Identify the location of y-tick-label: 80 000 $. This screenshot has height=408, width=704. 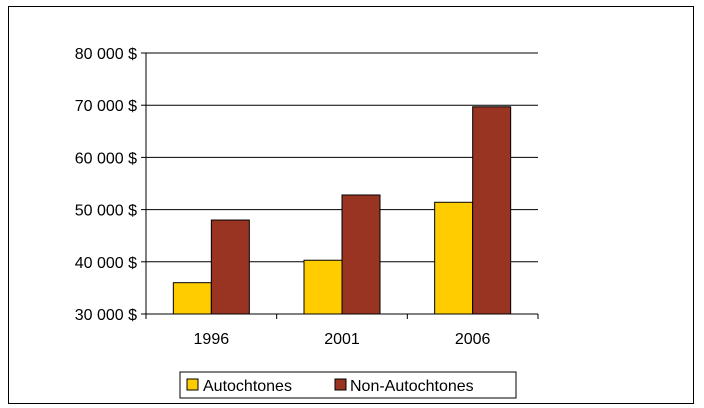
(106, 54).